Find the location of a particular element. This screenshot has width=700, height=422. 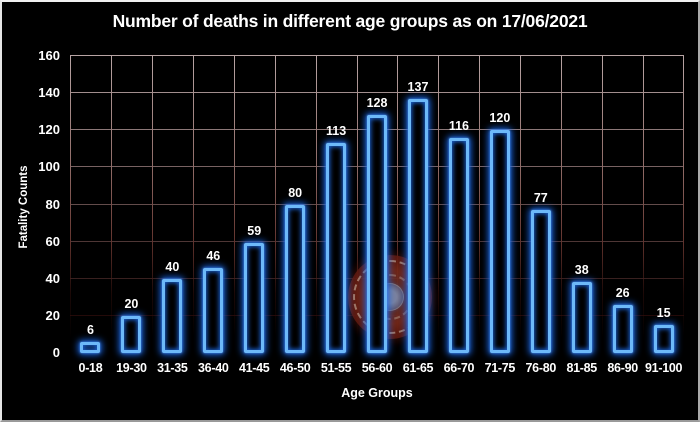

bar-slot-19-30: 20 is located at coordinates (131, 204).